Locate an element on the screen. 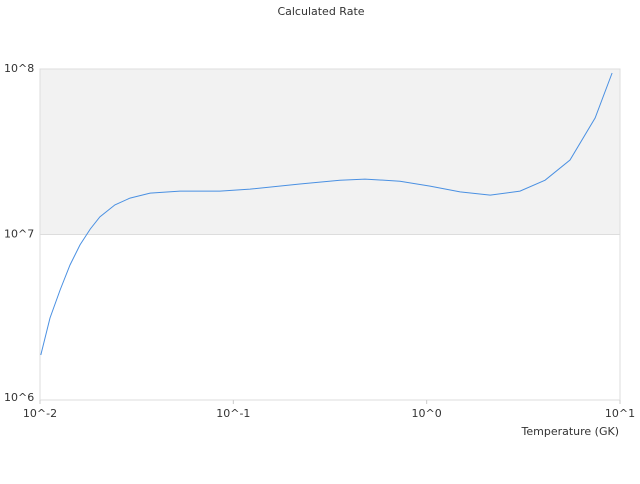  y-tick-label: 10^7 is located at coordinates (19, 234).